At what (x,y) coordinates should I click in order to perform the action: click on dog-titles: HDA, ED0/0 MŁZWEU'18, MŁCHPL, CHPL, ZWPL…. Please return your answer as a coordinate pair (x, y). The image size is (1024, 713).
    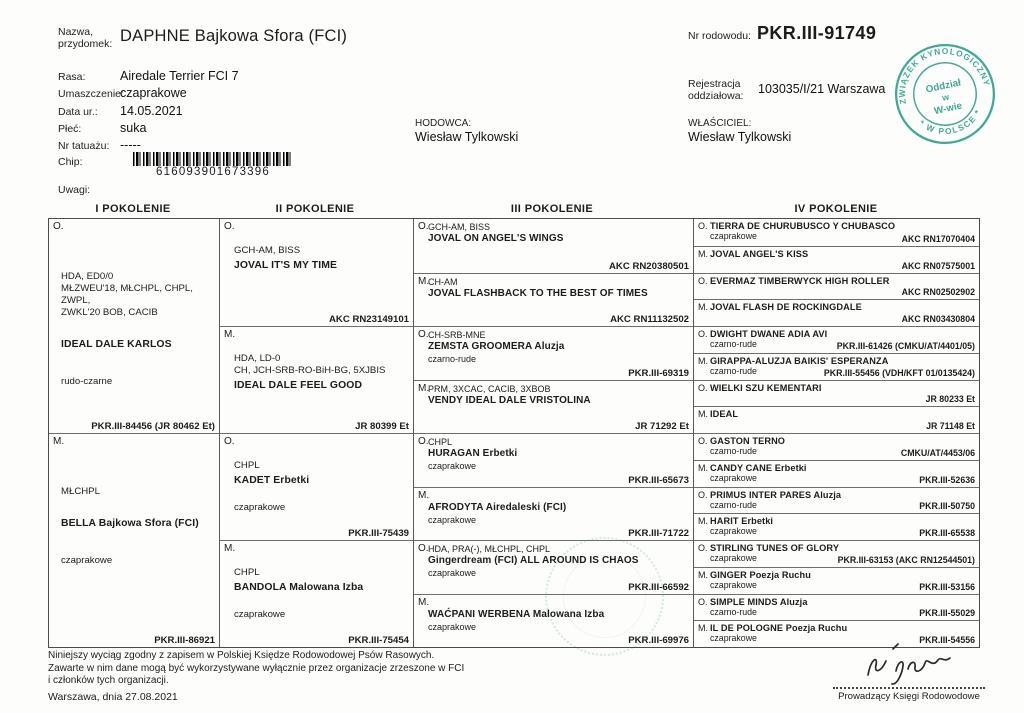
    Looking at the image, I should click on (127, 294).